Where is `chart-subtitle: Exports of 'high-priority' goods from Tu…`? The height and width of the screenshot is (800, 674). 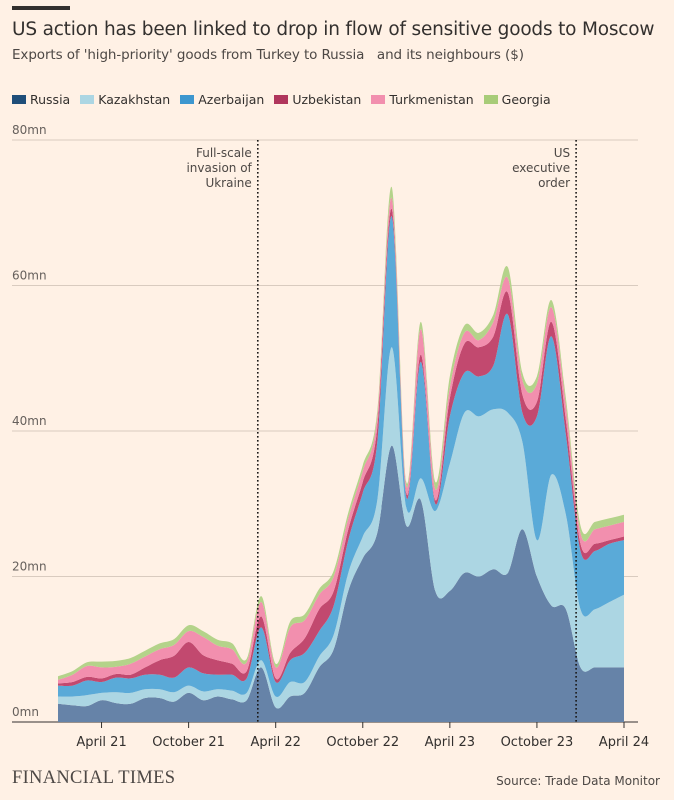
chart-subtitle: Exports of 'high-priority' goods from Tu… is located at coordinates (268, 55).